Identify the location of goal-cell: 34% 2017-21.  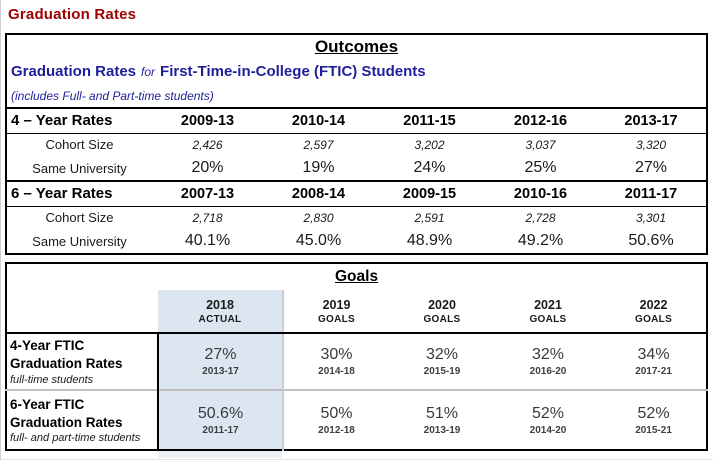
(654, 361).